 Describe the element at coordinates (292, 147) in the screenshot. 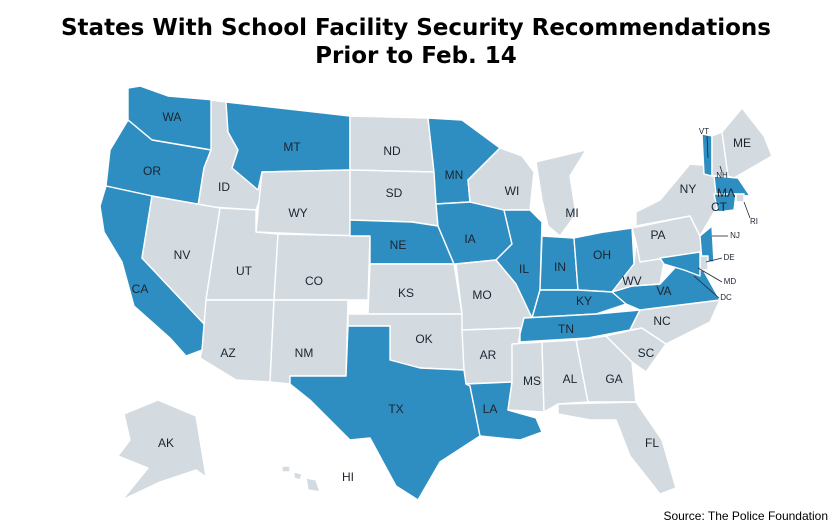

I see `label-mt: MT` at that location.